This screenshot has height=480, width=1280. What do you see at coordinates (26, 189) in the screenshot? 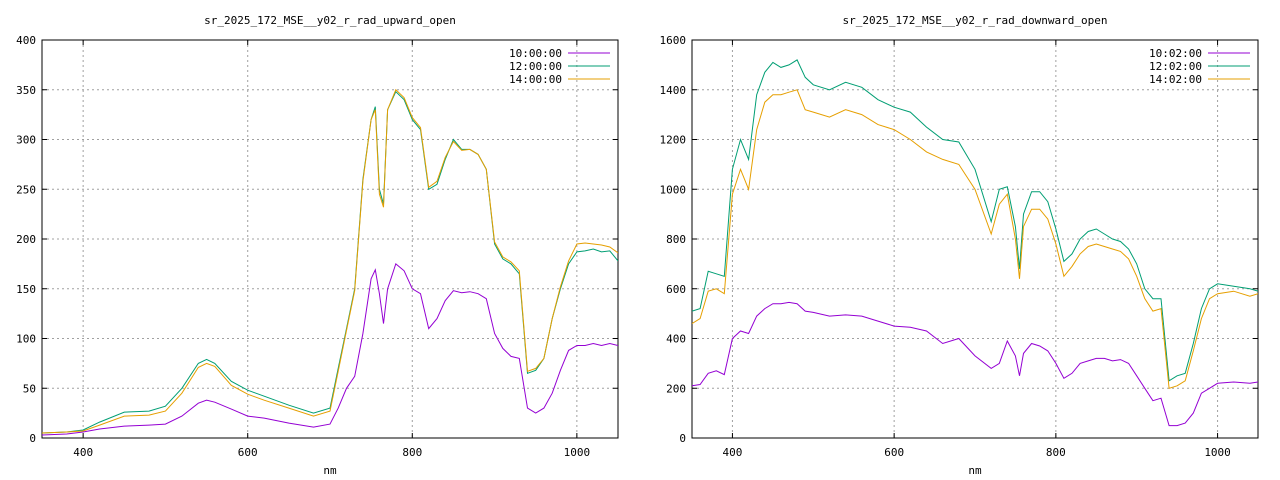
I see `y-tick-label: 250` at bounding box center [26, 189].